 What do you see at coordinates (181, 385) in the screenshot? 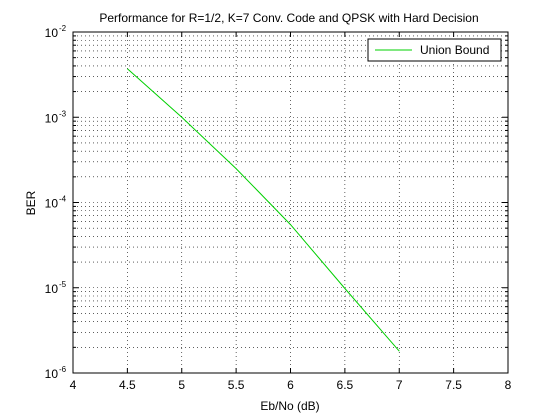
I see `x-tick-label: 5` at bounding box center [181, 385].